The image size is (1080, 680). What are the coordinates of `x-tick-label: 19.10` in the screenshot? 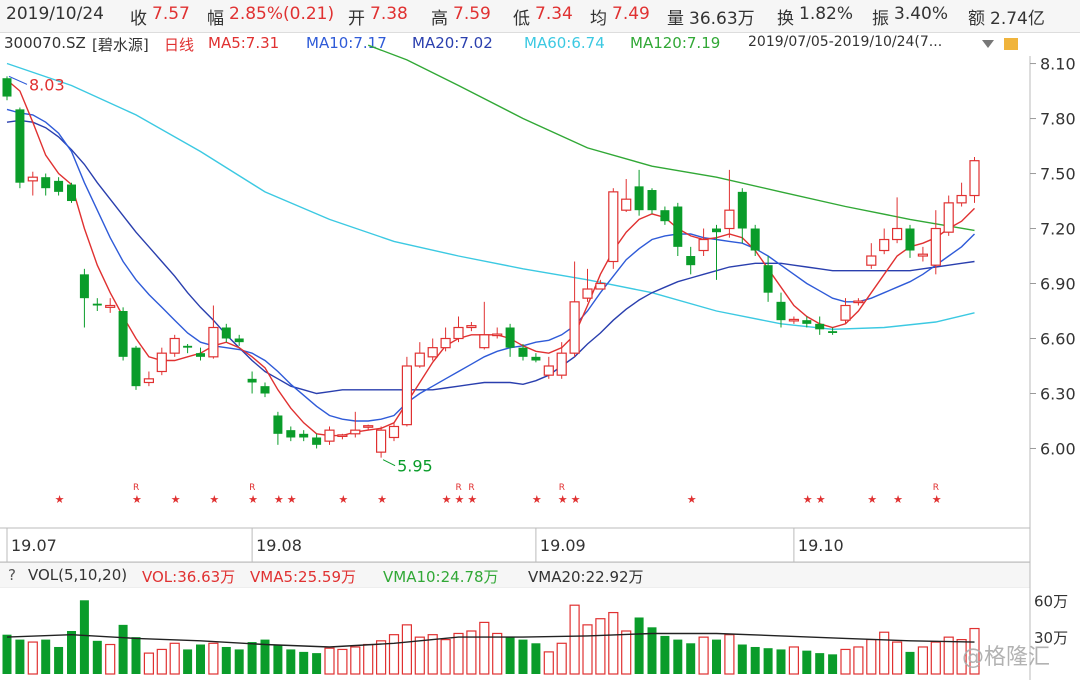 It's located at (821, 545).